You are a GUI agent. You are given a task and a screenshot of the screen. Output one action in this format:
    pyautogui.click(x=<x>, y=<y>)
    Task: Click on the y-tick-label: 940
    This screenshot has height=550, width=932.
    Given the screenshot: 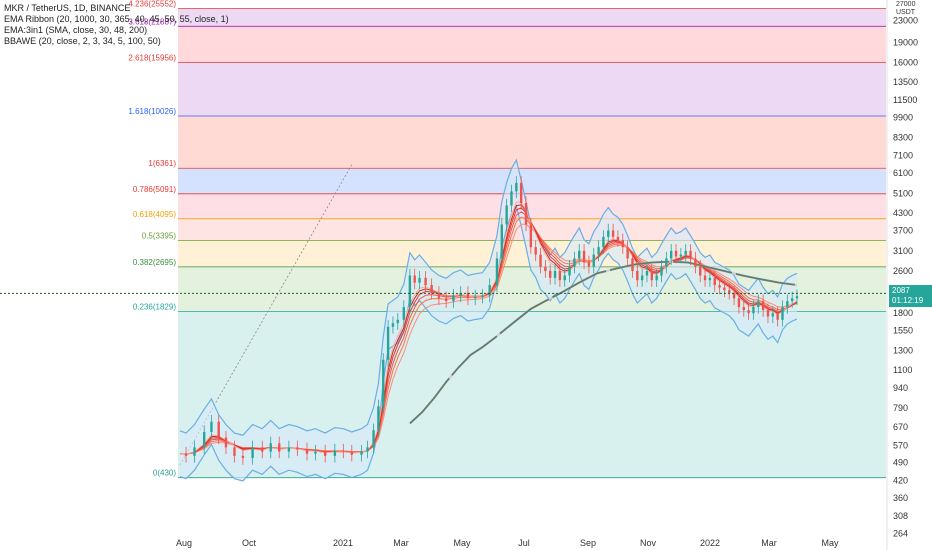 What is the action you would take?
    pyautogui.click(x=900, y=388)
    